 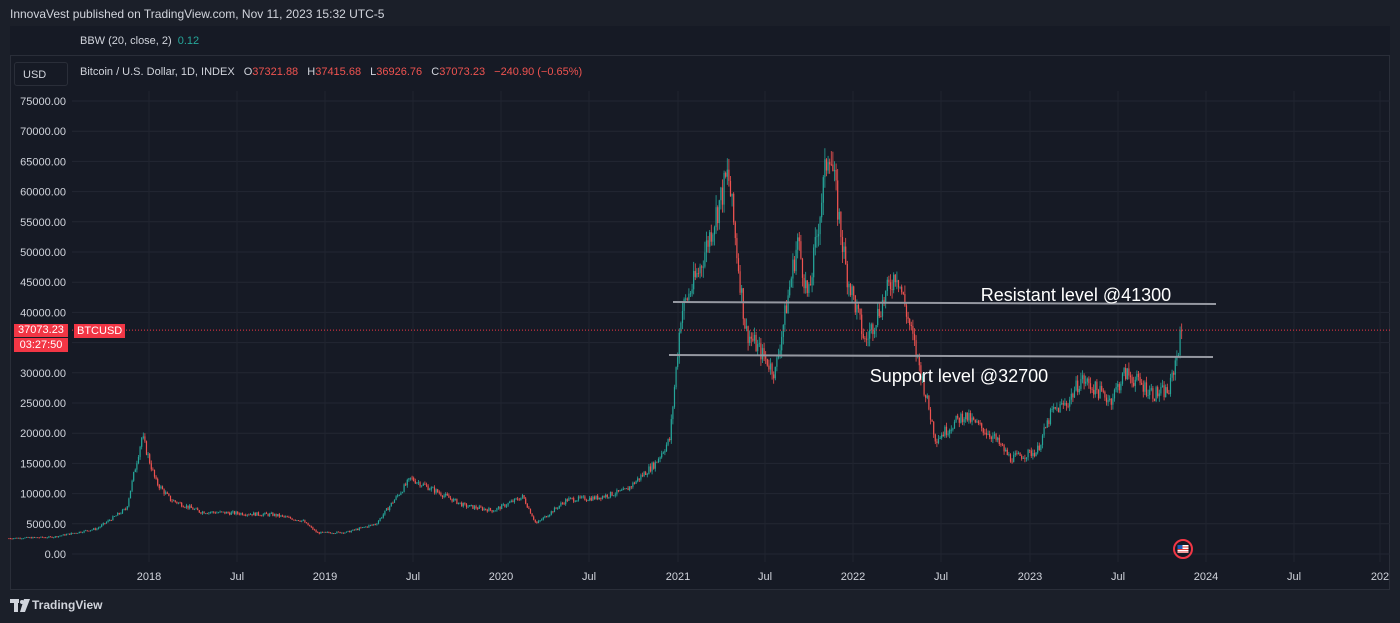 What do you see at coordinates (1076, 295) in the screenshot?
I see `resistance-label: Resistant level @41300` at bounding box center [1076, 295].